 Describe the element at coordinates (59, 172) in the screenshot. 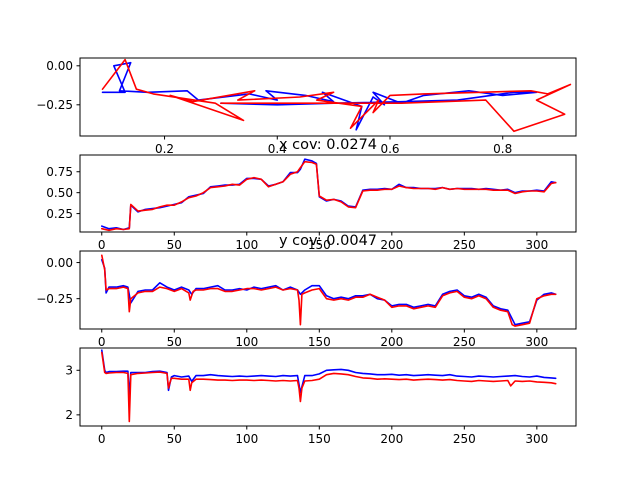

I see `y-tick-label: 0.75` at that location.